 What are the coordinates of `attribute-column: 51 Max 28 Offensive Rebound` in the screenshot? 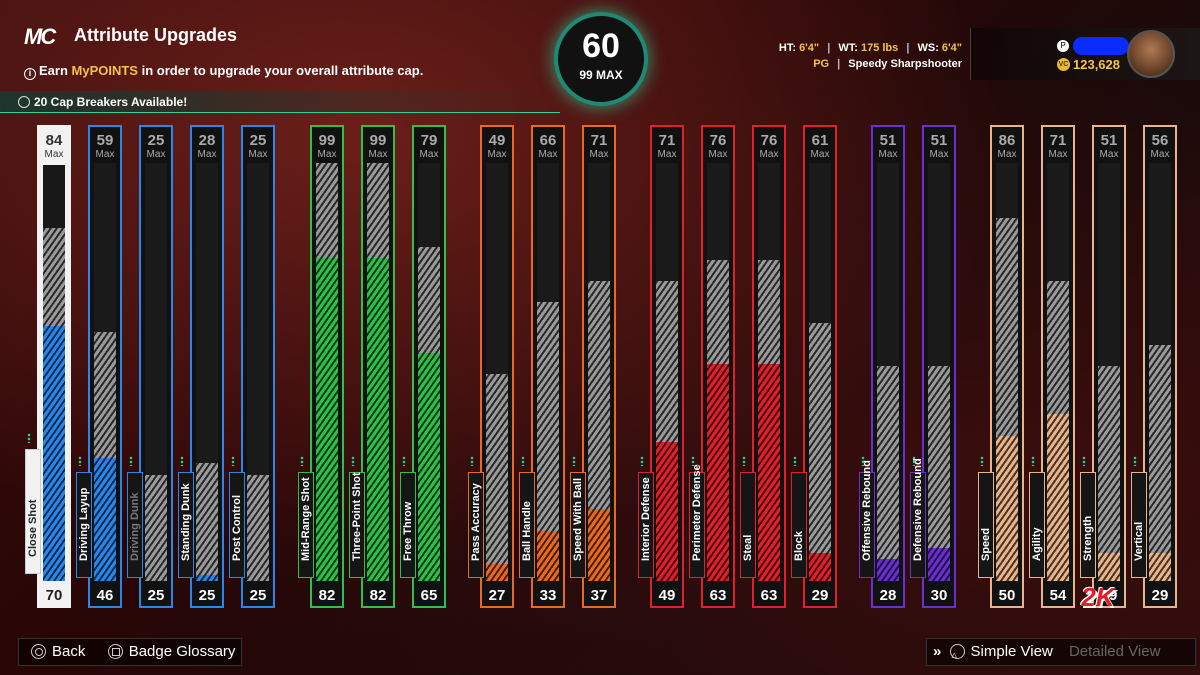 It's located at (882, 366).